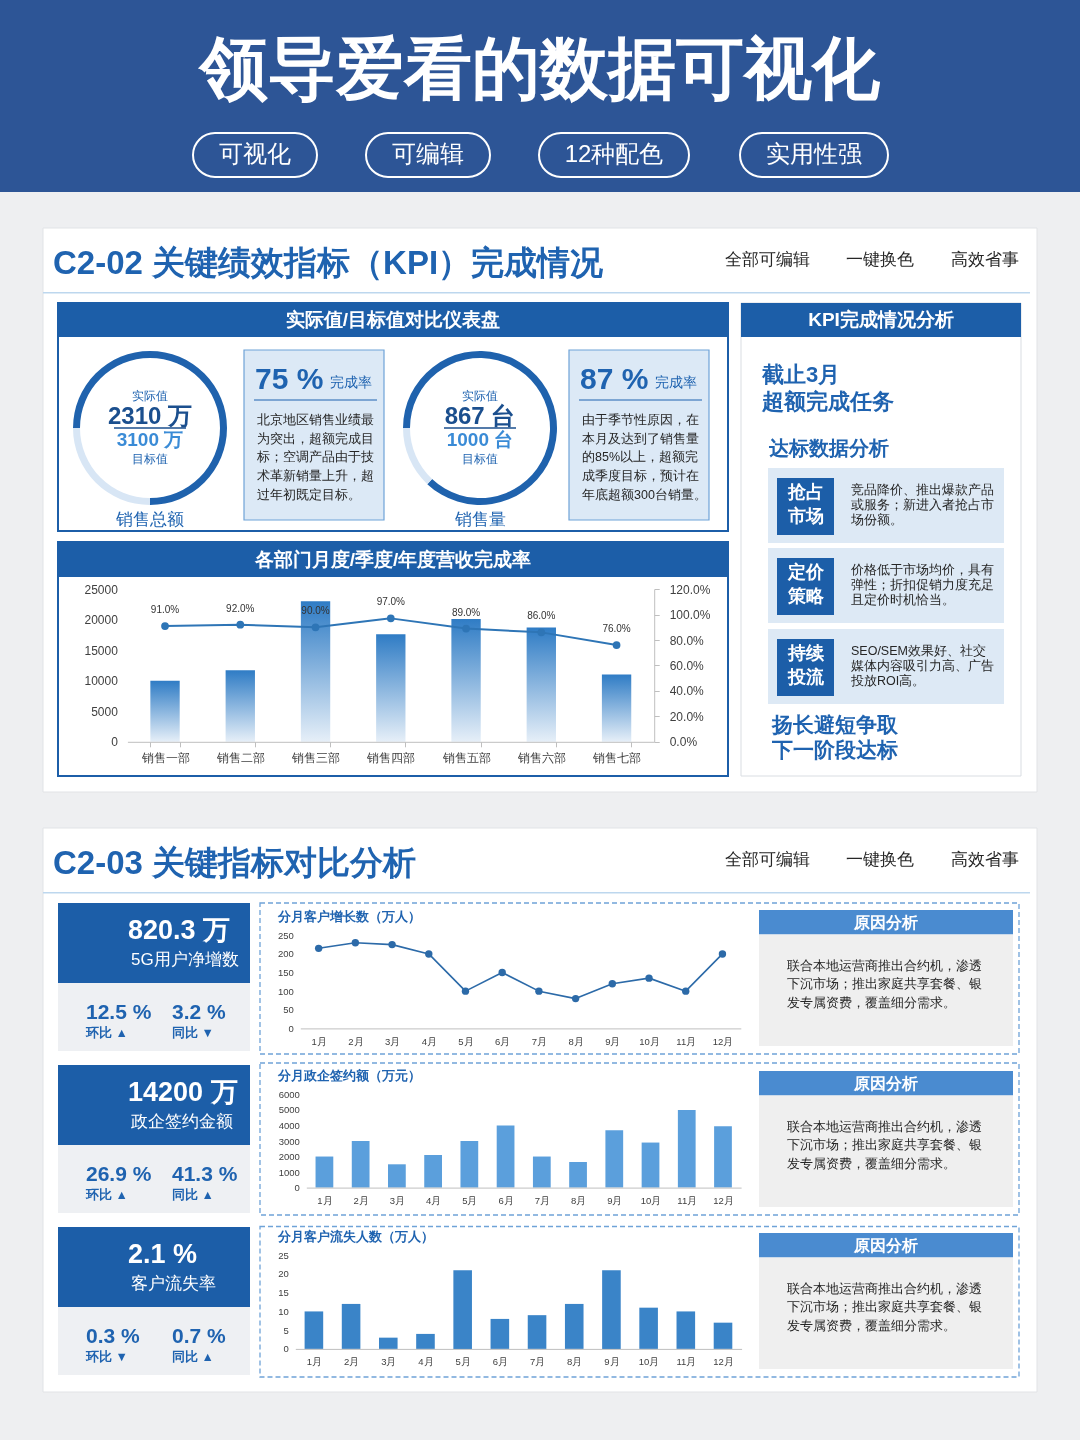 This screenshot has height=1440, width=1080. I want to click on text: 14200 万, so click(183, 1092).